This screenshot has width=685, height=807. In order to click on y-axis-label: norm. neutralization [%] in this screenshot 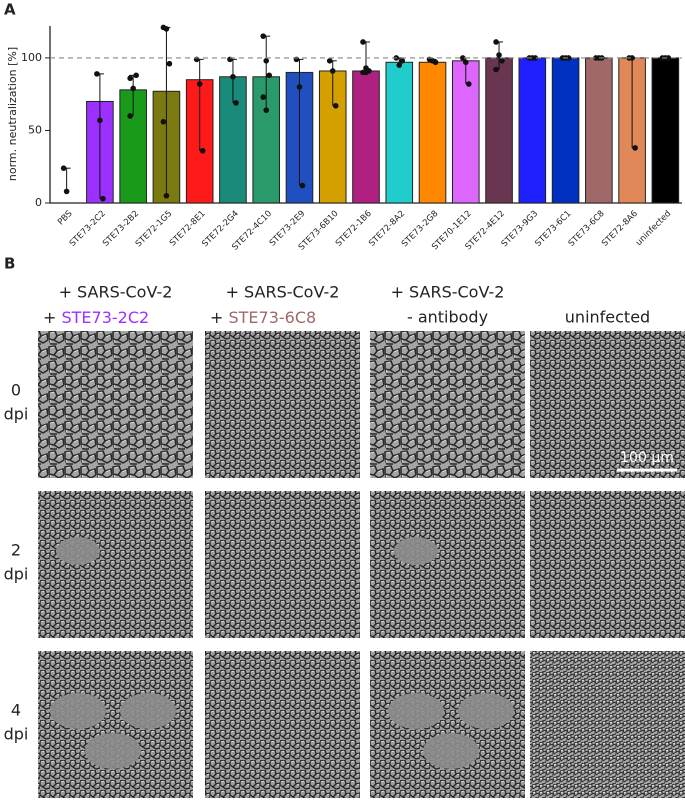, I will do `click(12, 114)`.